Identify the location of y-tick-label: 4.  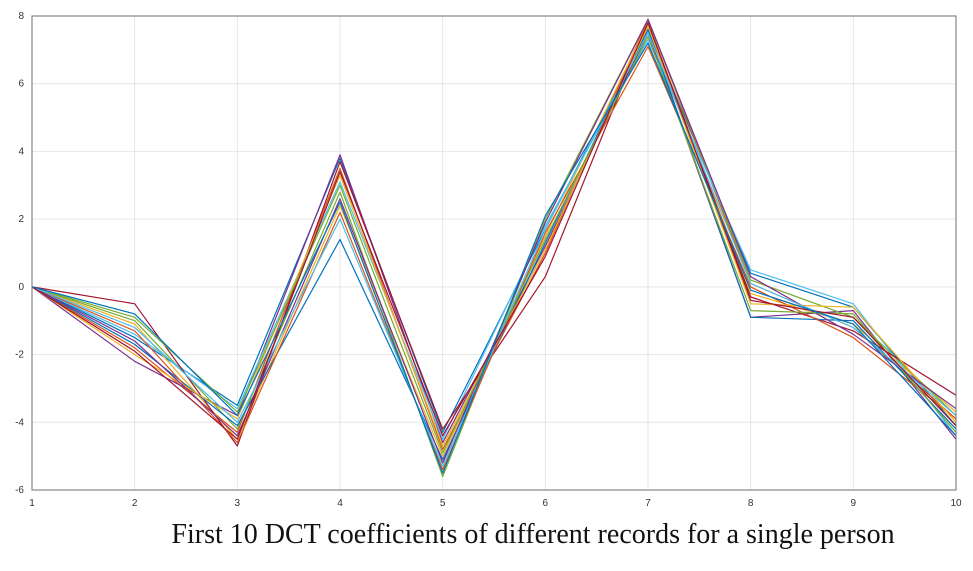
(21, 151).